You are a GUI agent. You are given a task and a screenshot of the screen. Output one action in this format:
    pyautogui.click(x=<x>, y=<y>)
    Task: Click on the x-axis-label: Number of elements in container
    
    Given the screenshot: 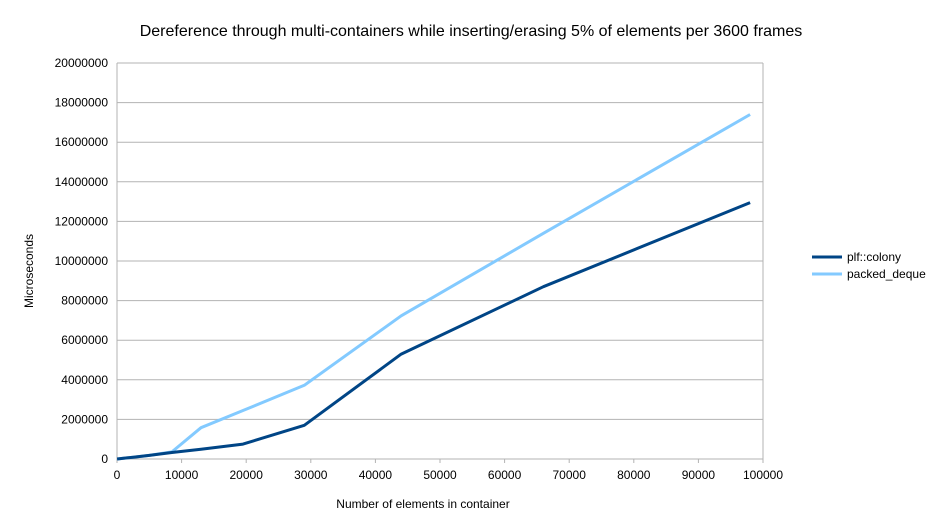 What is the action you would take?
    pyautogui.click(x=422, y=504)
    